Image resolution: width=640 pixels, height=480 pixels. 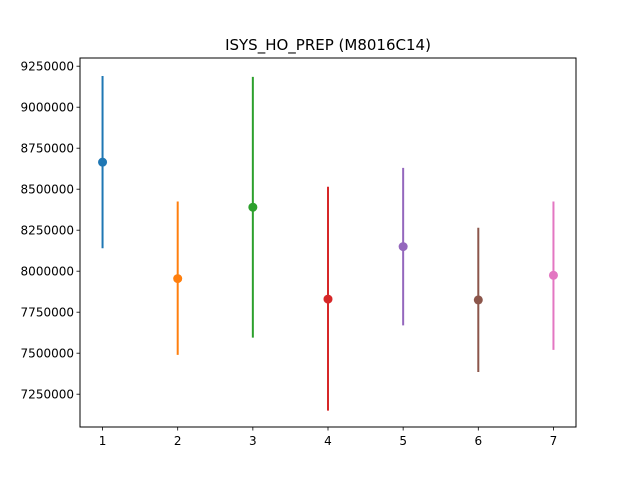 I want to click on y-tick-label: 8750000, so click(x=47, y=149).